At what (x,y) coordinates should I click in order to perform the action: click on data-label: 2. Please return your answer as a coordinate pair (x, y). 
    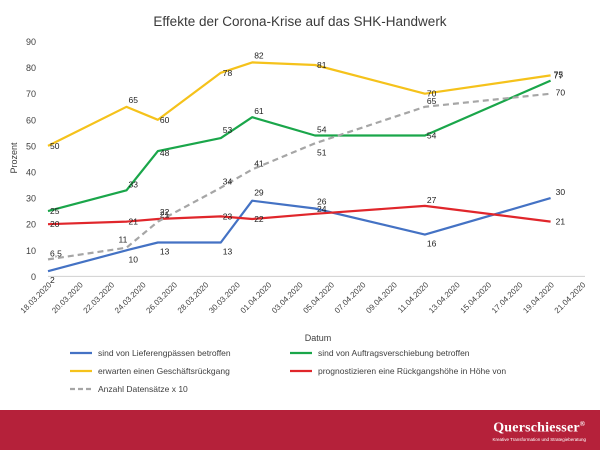
    Looking at the image, I should click on (52, 280).